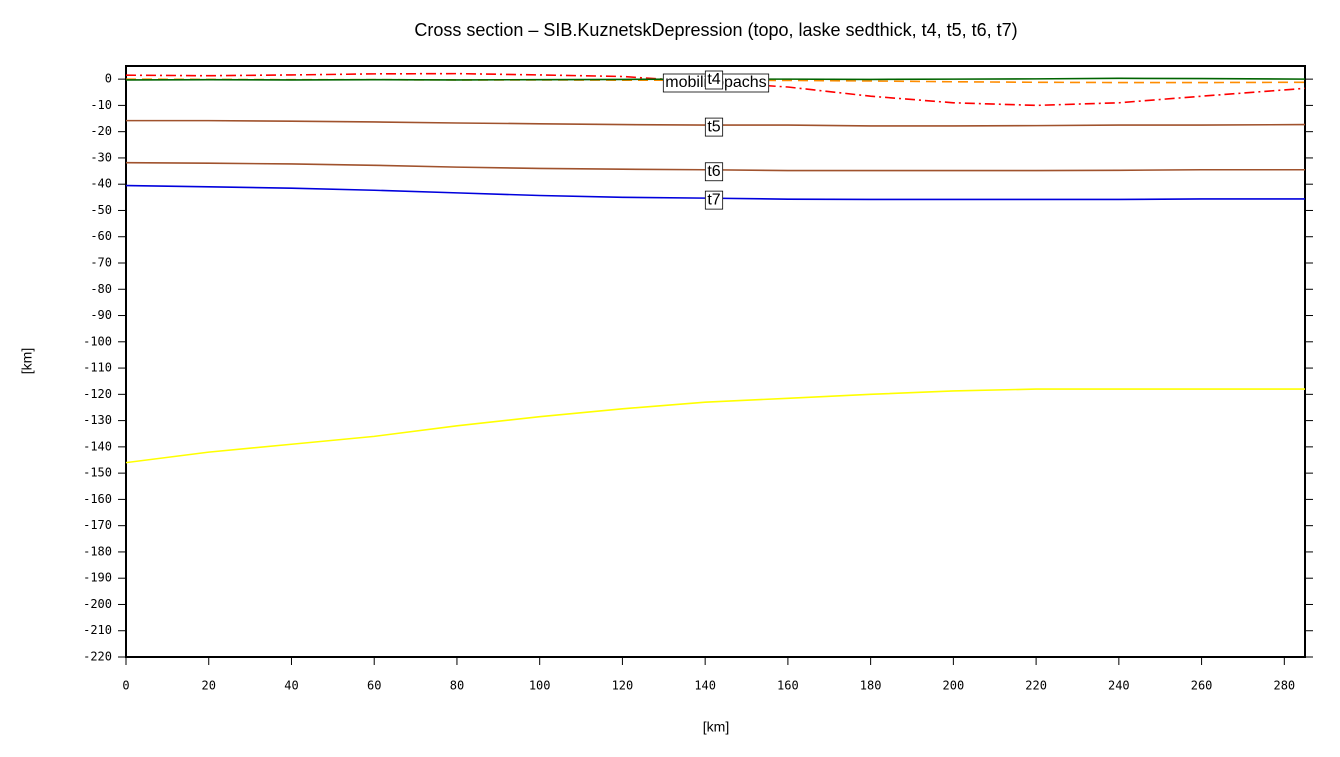  I want to click on x-tick-label: 280, so click(1284, 686).